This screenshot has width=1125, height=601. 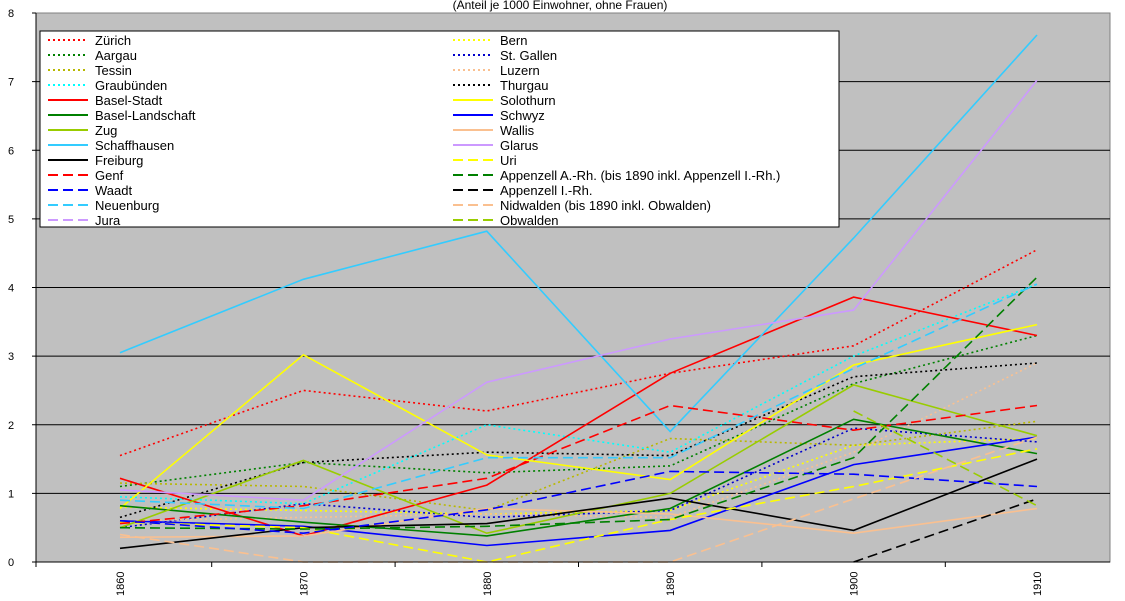 I want to click on y-tick-label: 1, so click(x=11, y=494).